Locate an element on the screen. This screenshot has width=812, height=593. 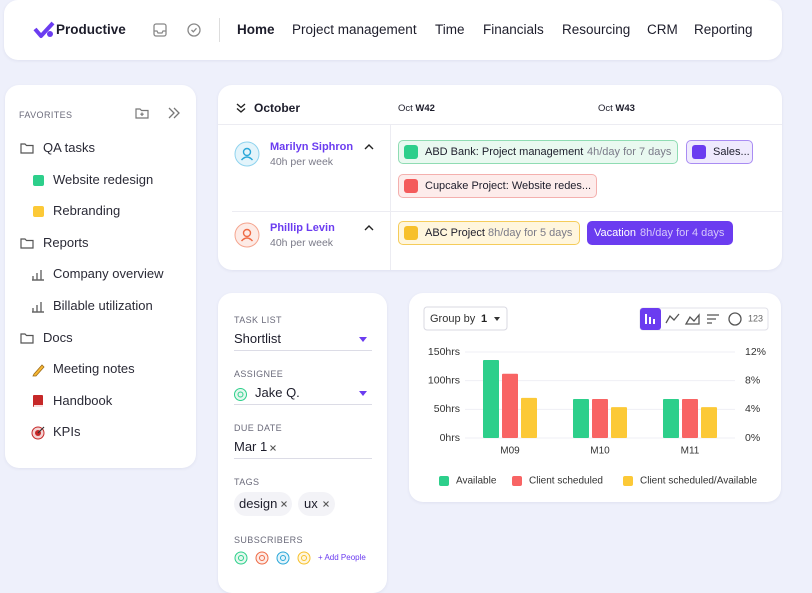
subscriber-avatars is located at coordinates (272, 558).